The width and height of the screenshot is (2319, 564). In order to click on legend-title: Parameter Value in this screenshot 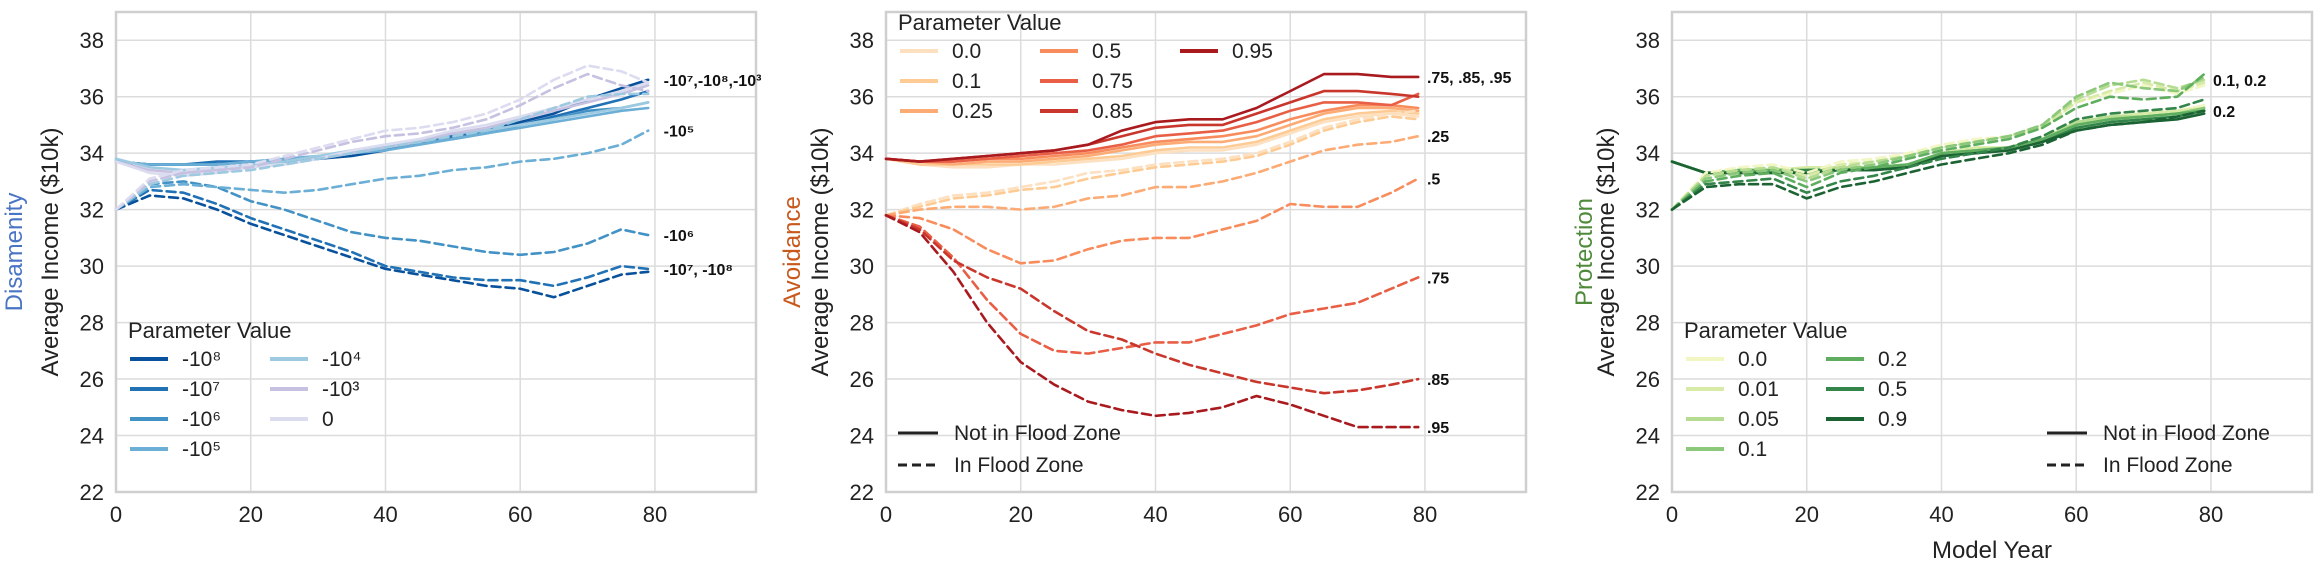, I will do `click(1765, 330)`.